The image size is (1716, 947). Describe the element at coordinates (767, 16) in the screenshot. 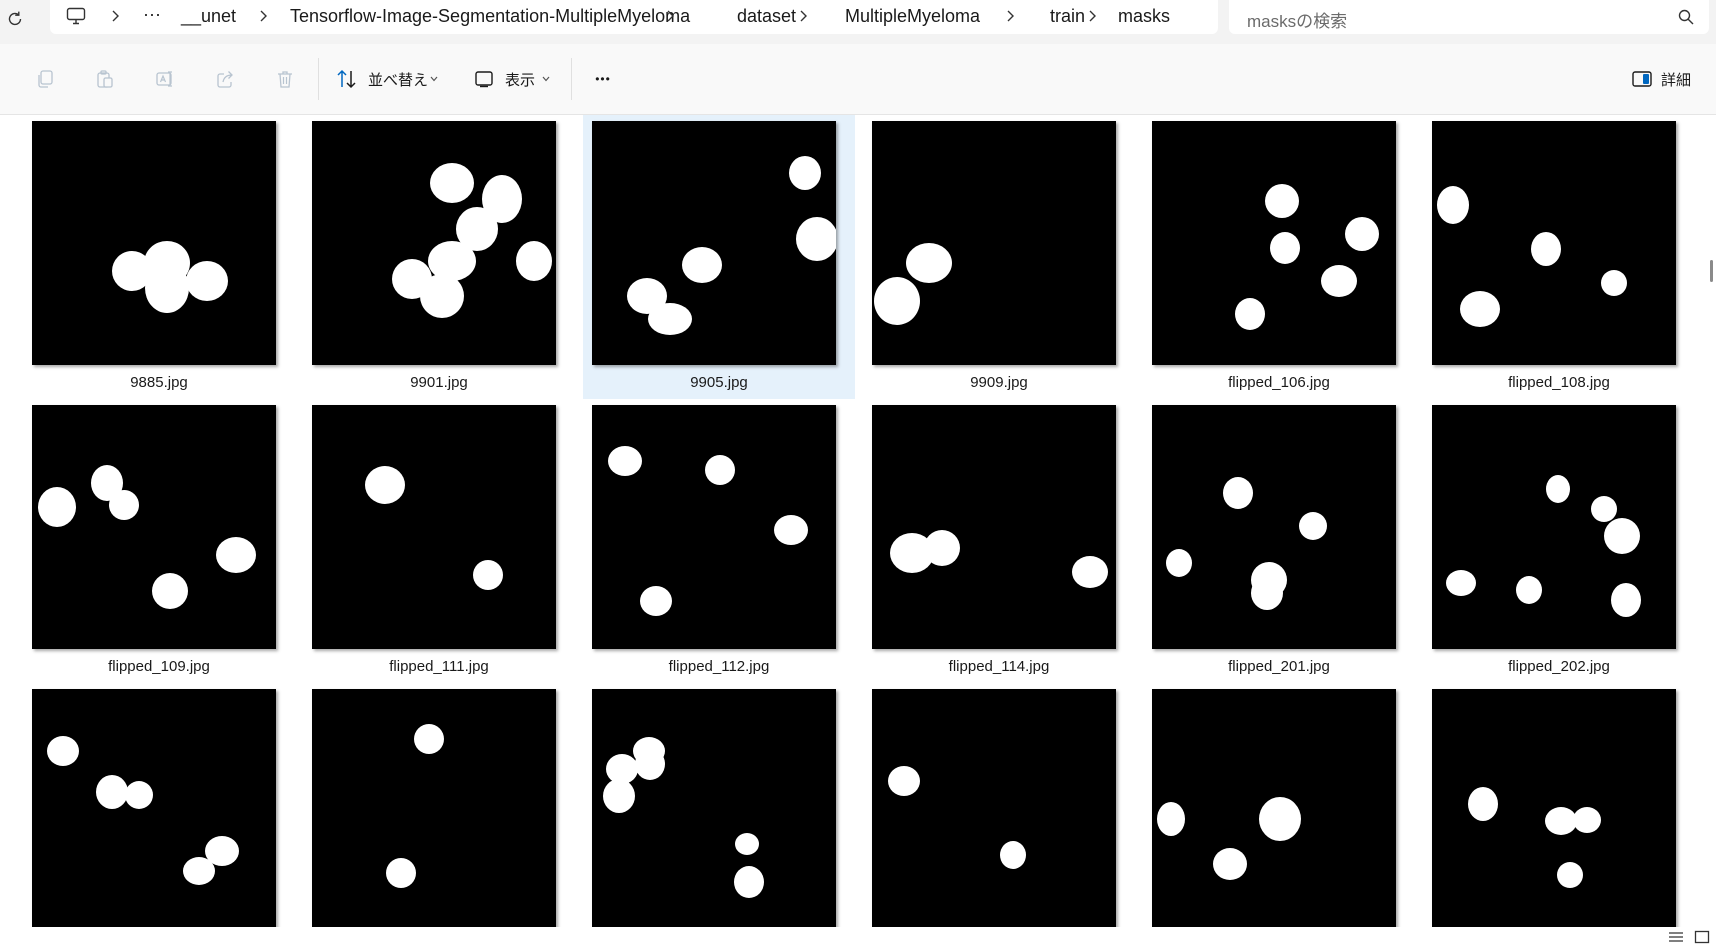

I see `breadcrumb-item-dataset: dataset` at that location.